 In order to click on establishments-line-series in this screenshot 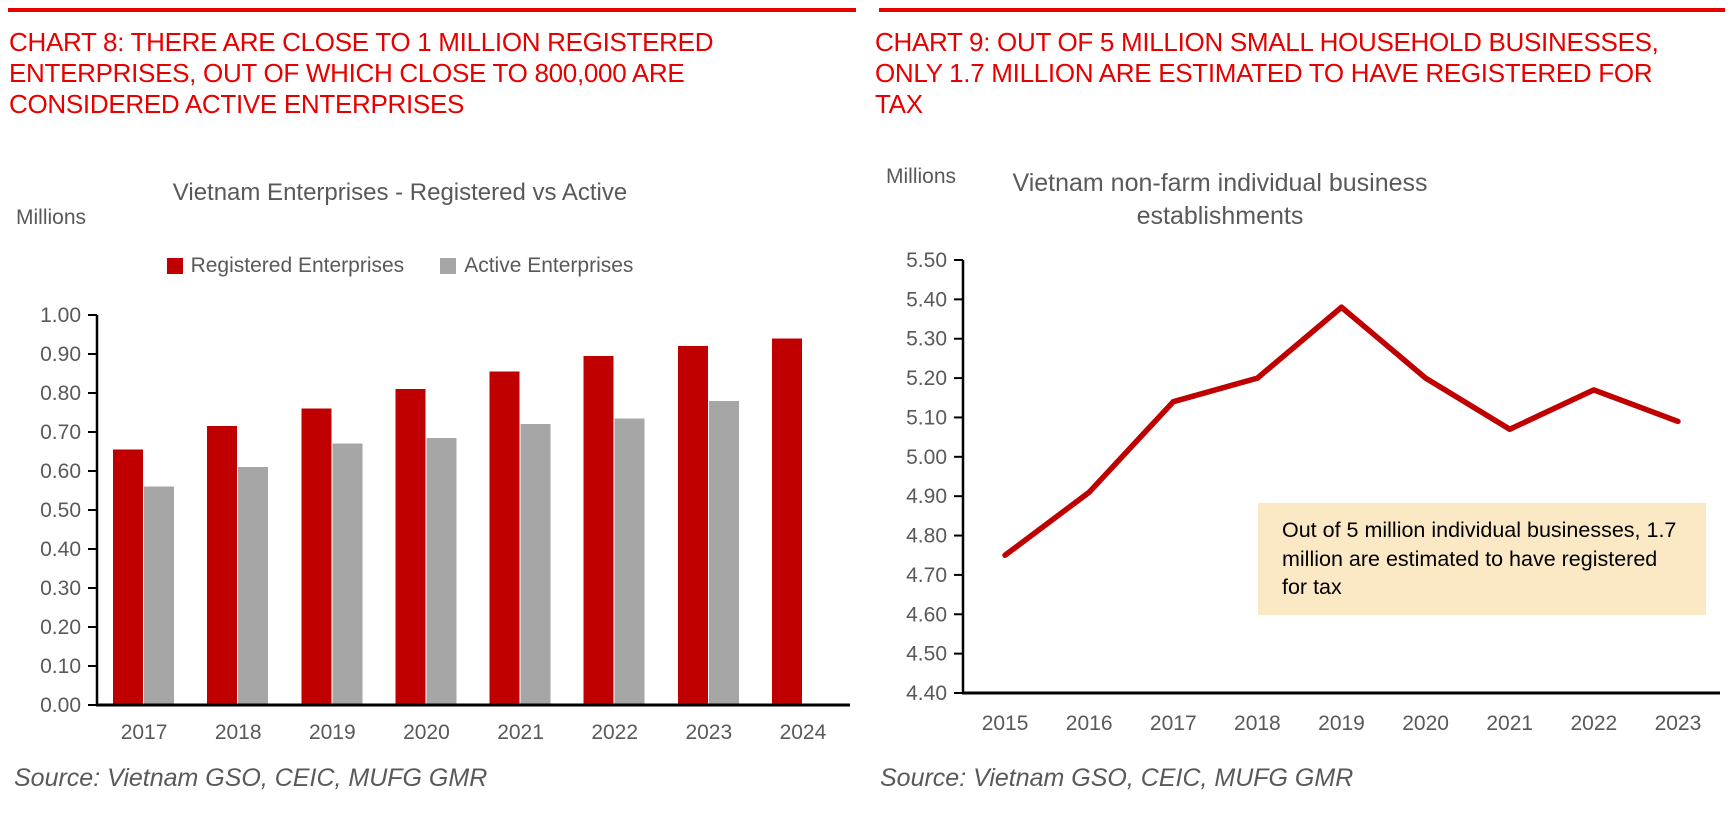, I will do `click(1341, 431)`.